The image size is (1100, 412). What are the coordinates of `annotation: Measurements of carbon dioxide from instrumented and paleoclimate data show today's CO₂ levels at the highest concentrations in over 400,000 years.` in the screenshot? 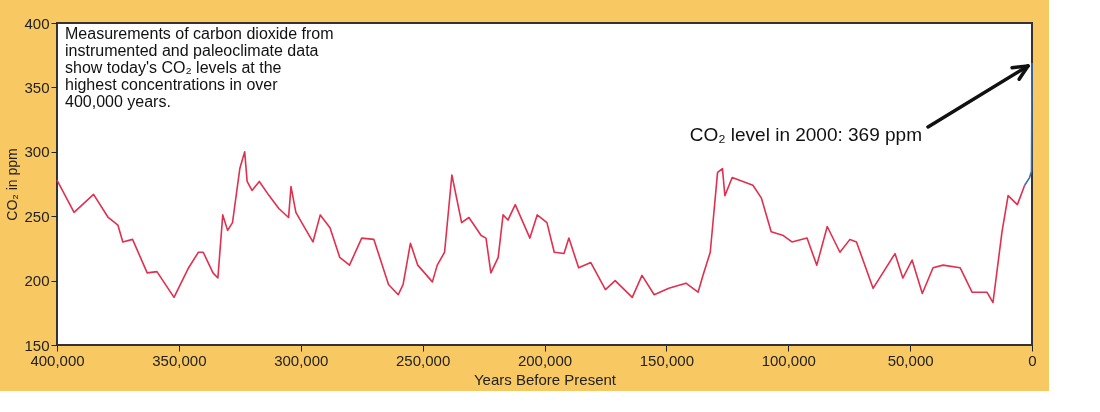 It's located at (199, 67).